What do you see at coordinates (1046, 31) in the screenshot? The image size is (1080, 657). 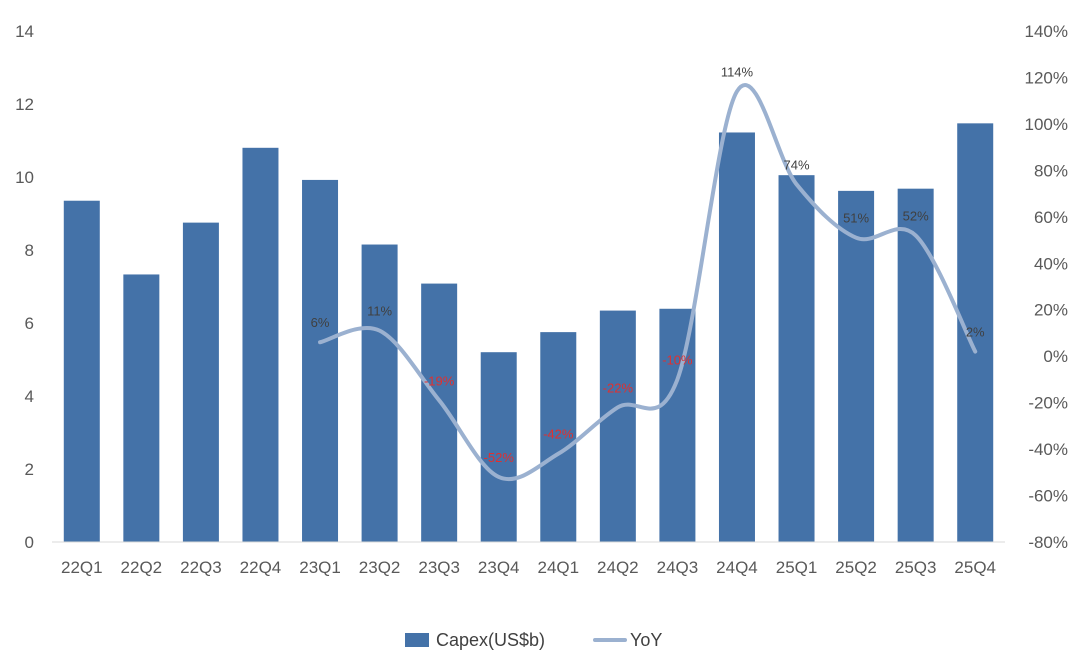 I see `right-tick-label: 140%` at bounding box center [1046, 31].